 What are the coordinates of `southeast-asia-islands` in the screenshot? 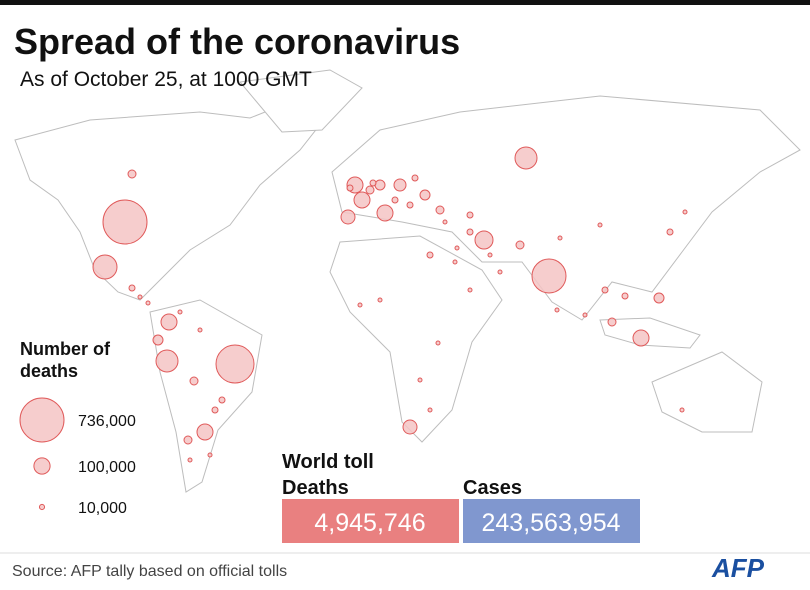 It's located at (650, 333).